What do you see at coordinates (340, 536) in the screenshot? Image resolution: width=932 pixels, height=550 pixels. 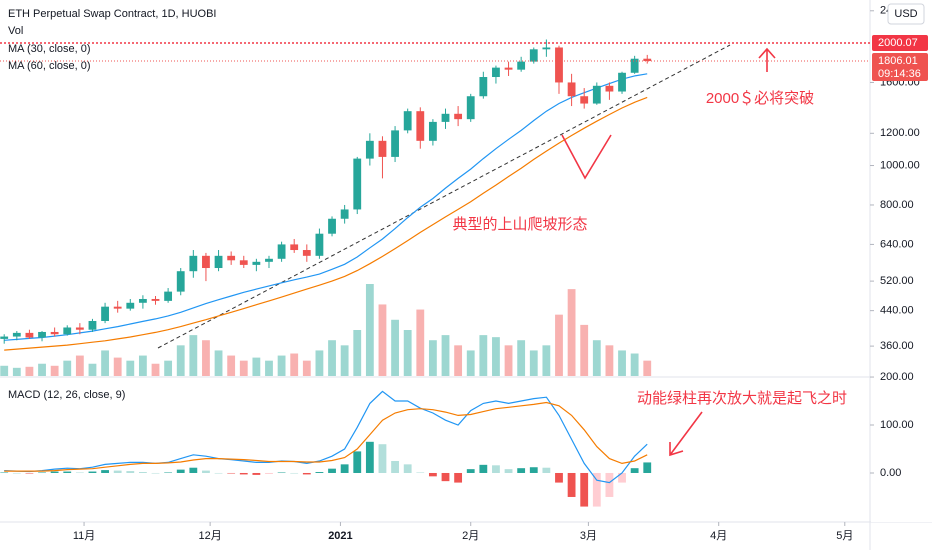 I see `x-tick-label: 2021` at bounding box center [340, 536].